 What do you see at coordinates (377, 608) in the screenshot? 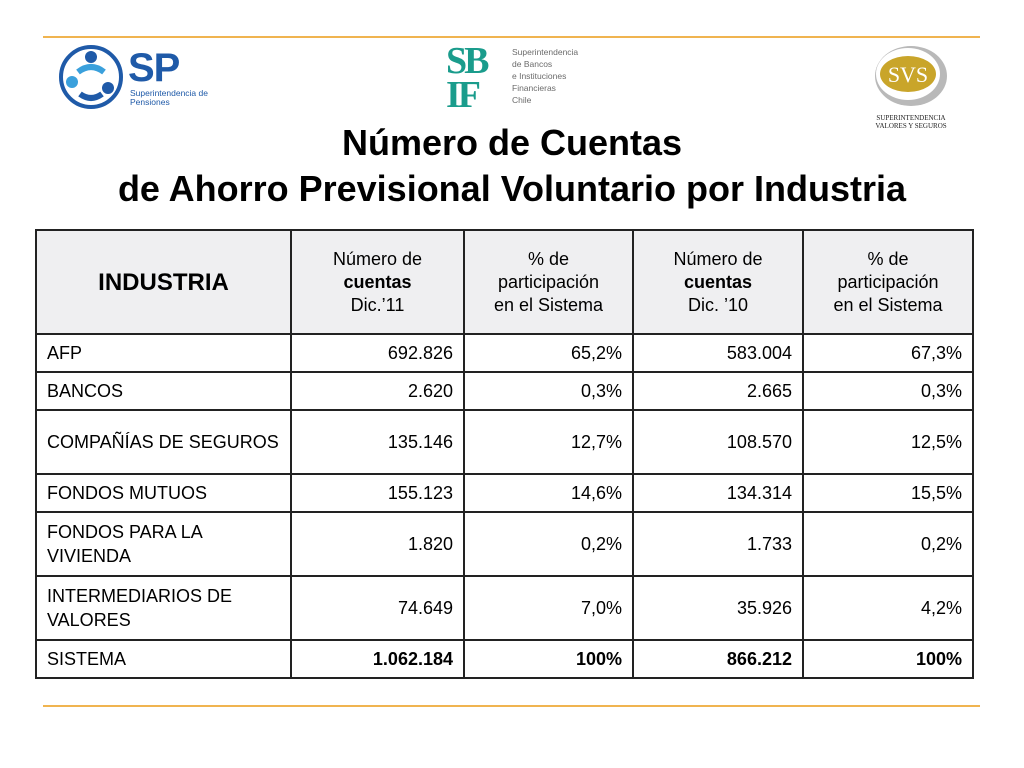
I see `accounts-dic11-cell: 74.649` at bounding box center [377, 608].